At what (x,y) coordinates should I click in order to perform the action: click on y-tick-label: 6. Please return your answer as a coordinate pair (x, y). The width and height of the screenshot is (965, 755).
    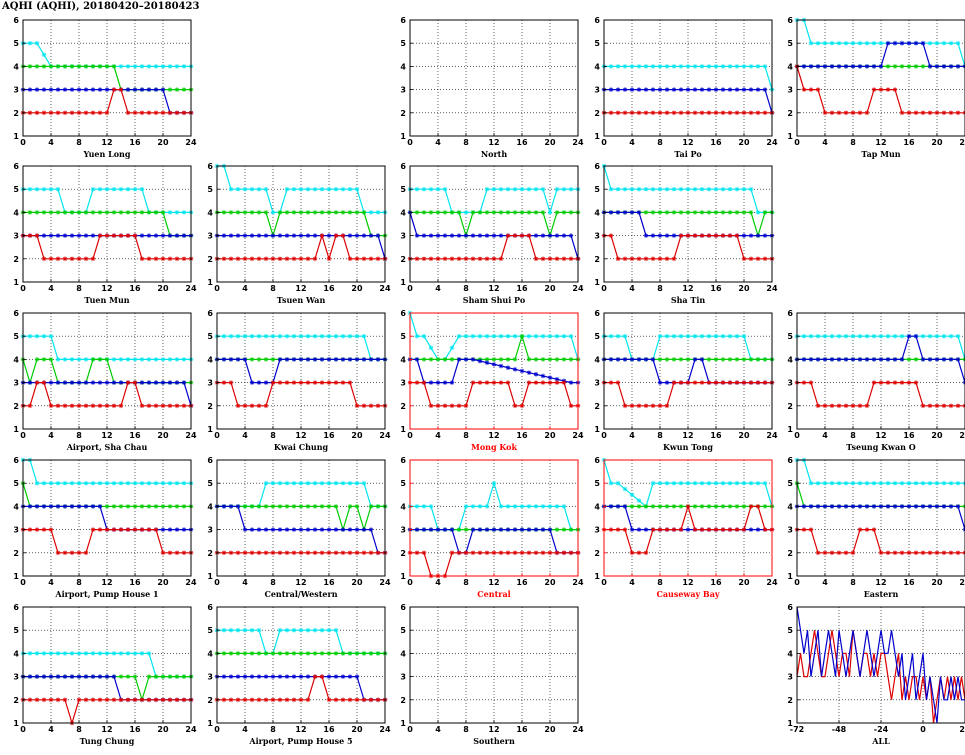
    Looking at the image, I should click on (210, 166).